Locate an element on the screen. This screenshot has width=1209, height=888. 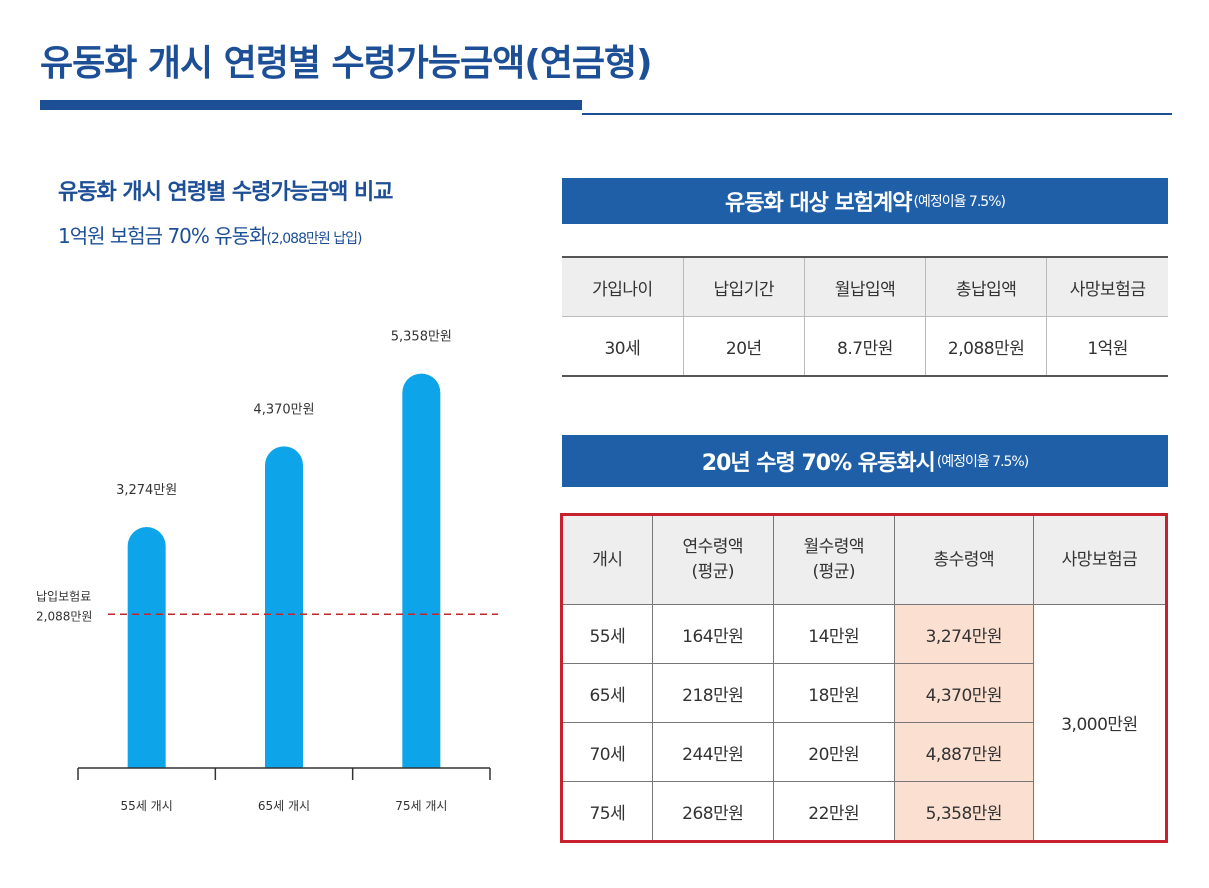
contract-header-cell: 사망보험금 is located at coordinates (1107, 287).